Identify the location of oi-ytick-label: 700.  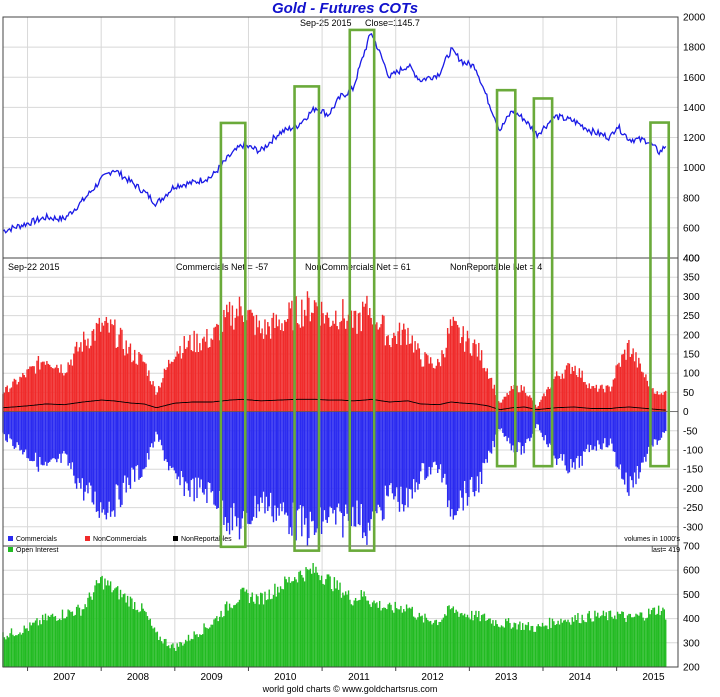
(691, 547).